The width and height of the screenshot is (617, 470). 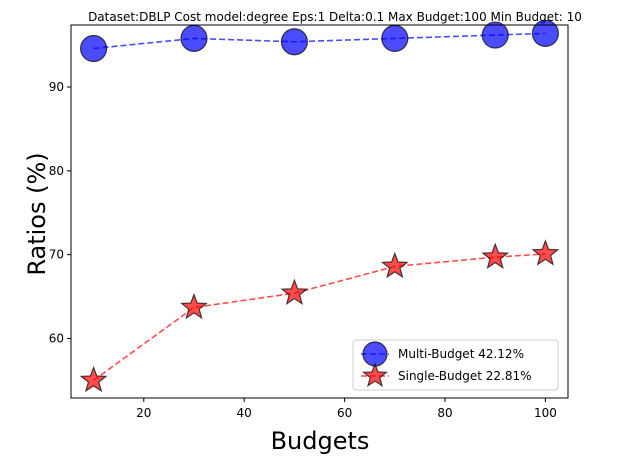 I want to click on legend-label: Multi-Budget 42.12%, so click(x=461, y=354).